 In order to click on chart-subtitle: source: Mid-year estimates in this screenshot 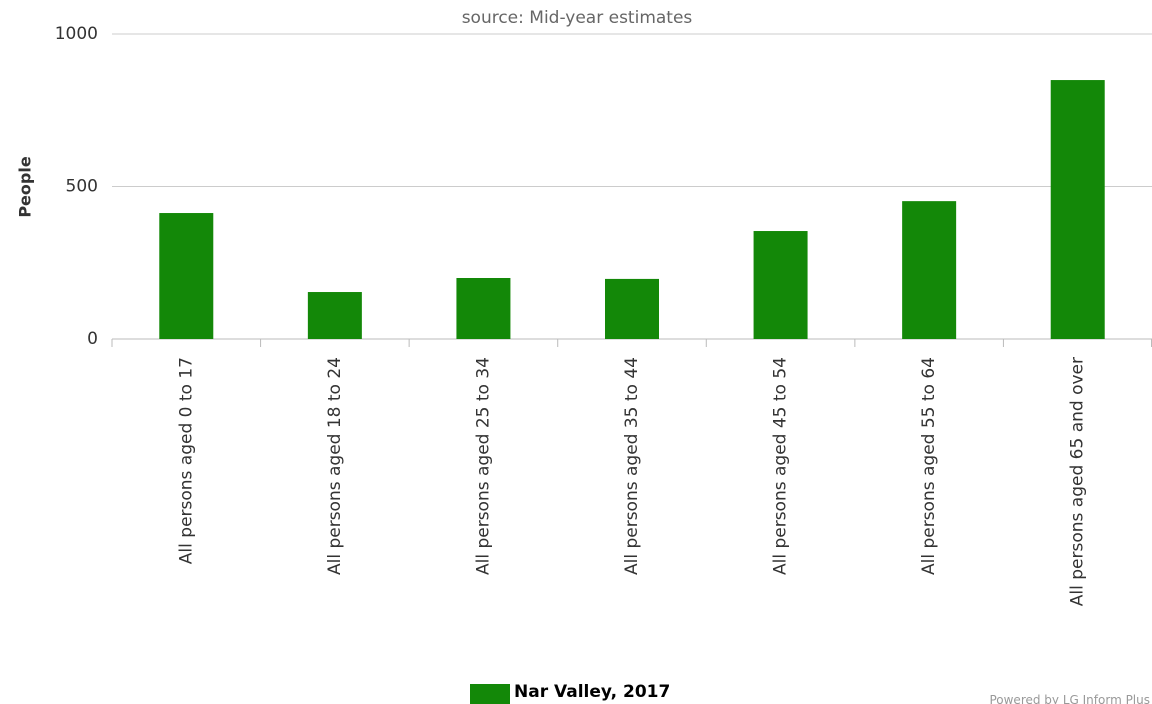, I will do `click(577, 18)`.